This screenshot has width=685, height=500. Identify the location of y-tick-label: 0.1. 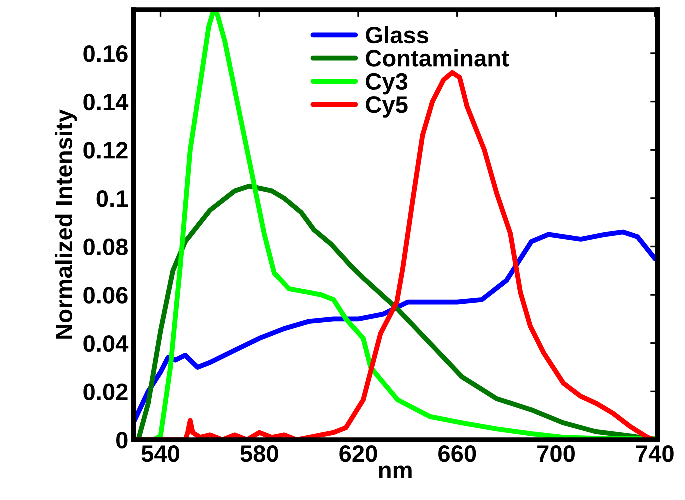
(112, 199).